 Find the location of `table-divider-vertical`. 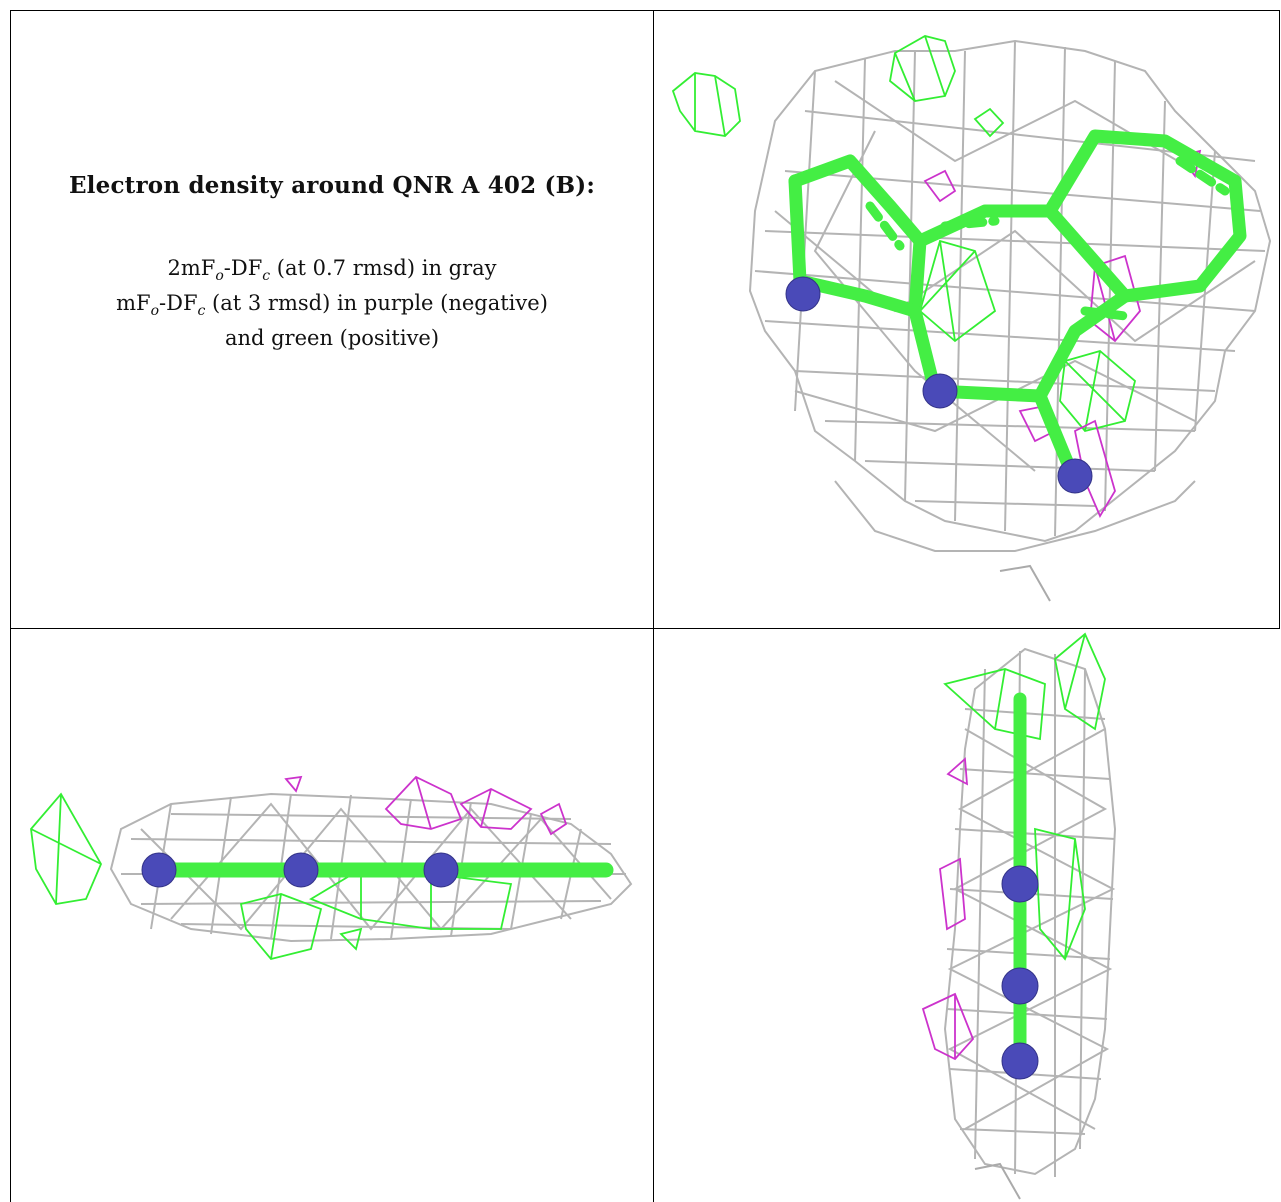

table-divider-vertical is located at coordinates (653, 606).